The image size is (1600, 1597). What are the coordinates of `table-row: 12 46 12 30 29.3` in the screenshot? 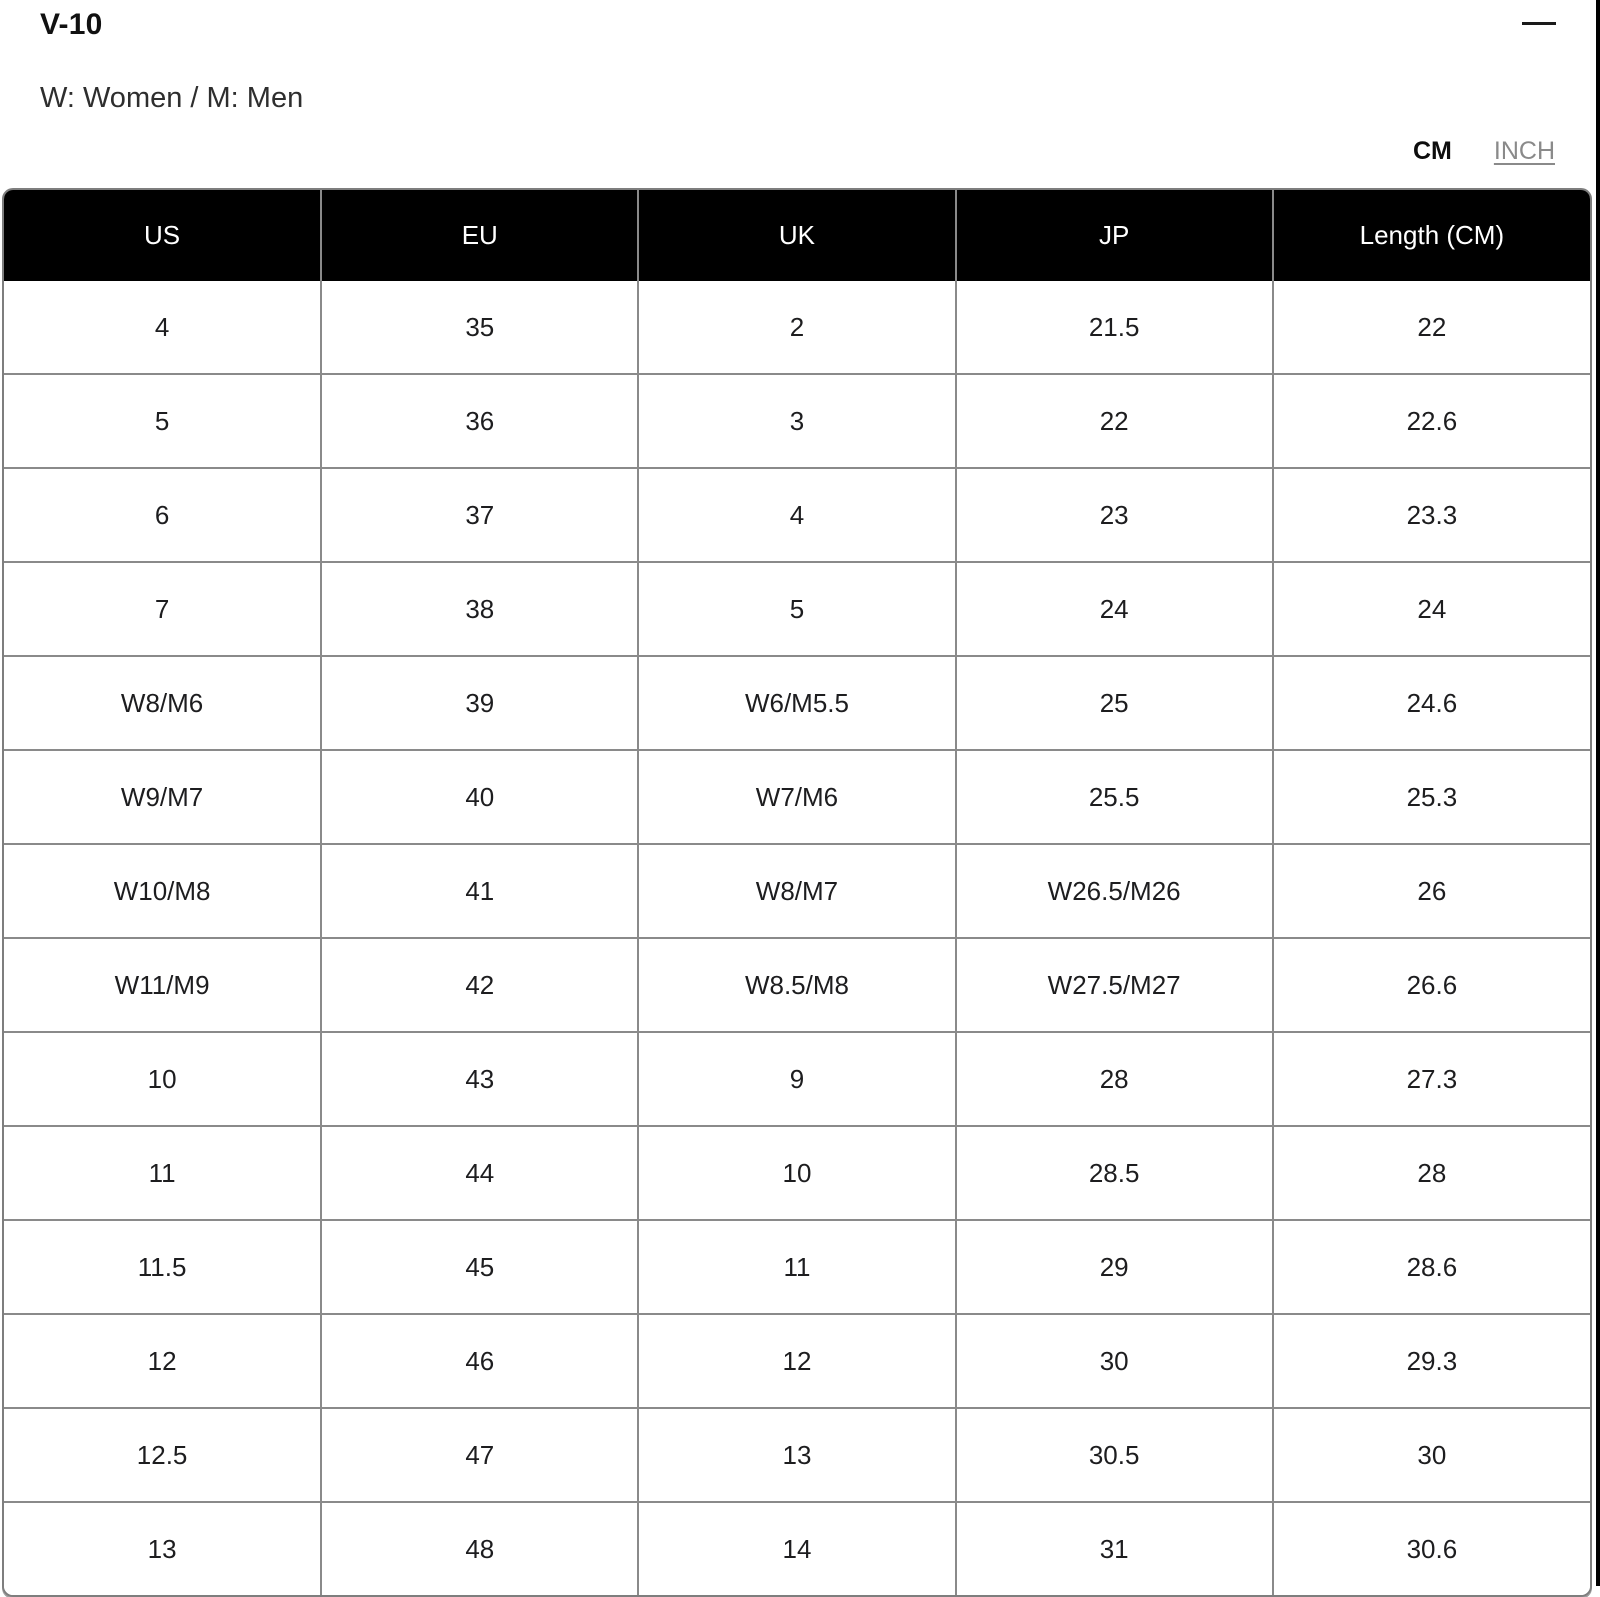 It's located at (797, 1360).